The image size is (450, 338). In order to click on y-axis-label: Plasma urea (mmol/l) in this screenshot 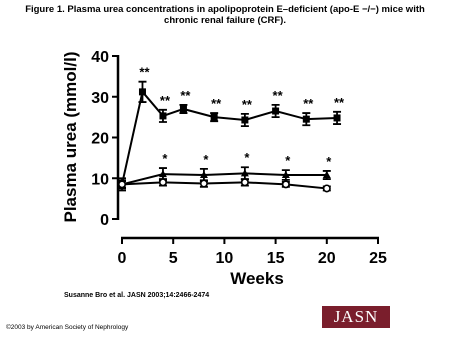, I will do `click(70, 136)`.